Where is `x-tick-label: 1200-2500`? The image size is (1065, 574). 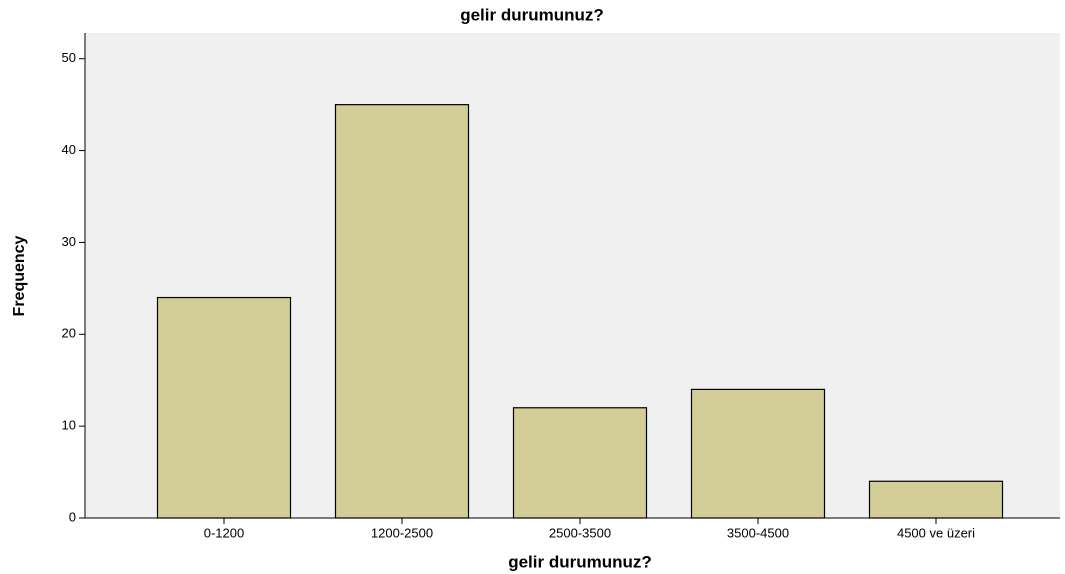 x-tick-label: 1200-2500 is located at coordinates (402, 532).